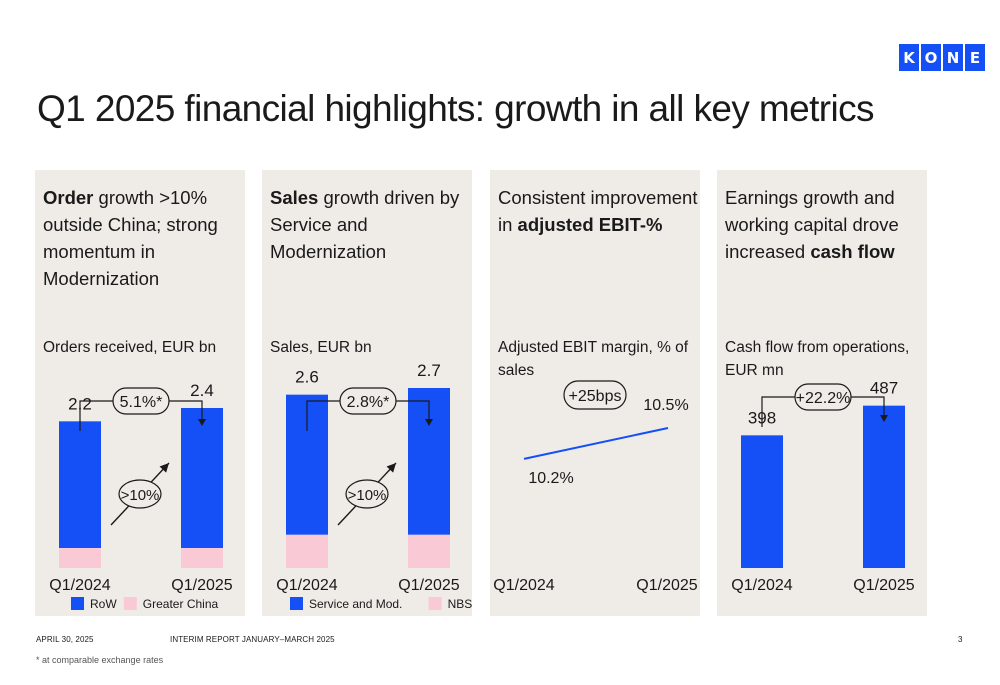 Image resolution: width=1000 pixels, height=685 pixels. What do you see at coordinates (942, 57) in the screenshot?
I see `kone-logo: K O N E` at bounding box center [942, 57].